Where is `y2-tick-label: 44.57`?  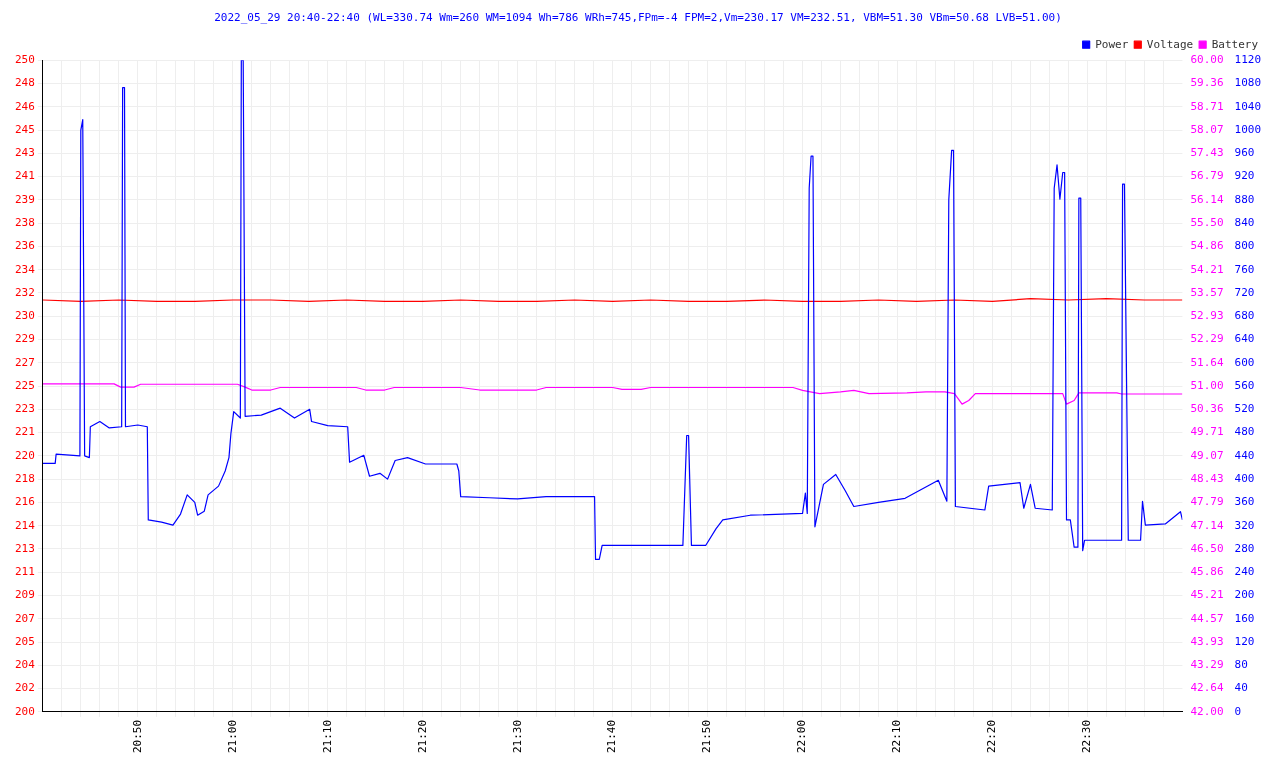
y2-tick-label: 44.57 is located at coordinates (1207, 618).